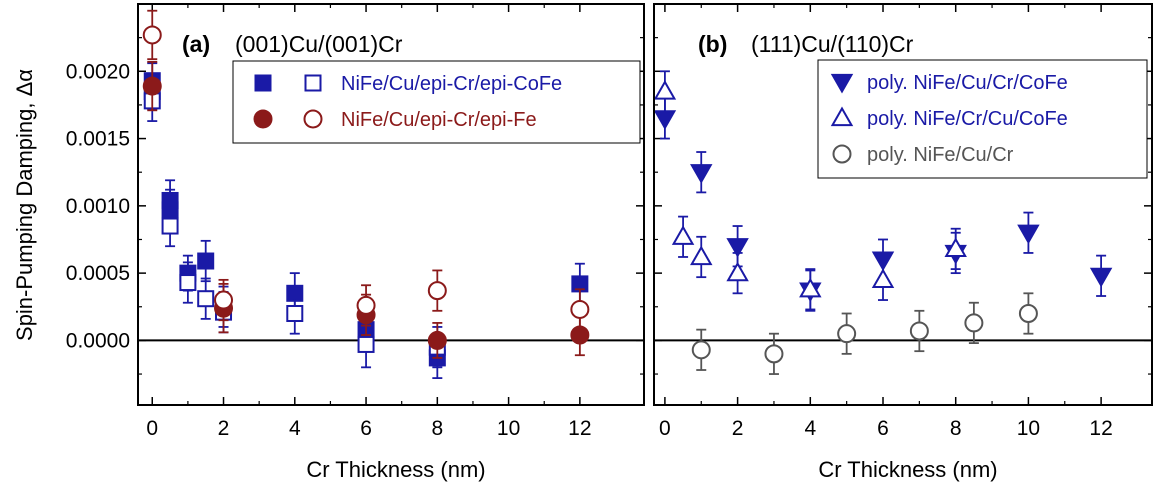  I want to click on legend-label: NiFe/Cu/epi-Cr/epi-Fe, so click(439, 120).